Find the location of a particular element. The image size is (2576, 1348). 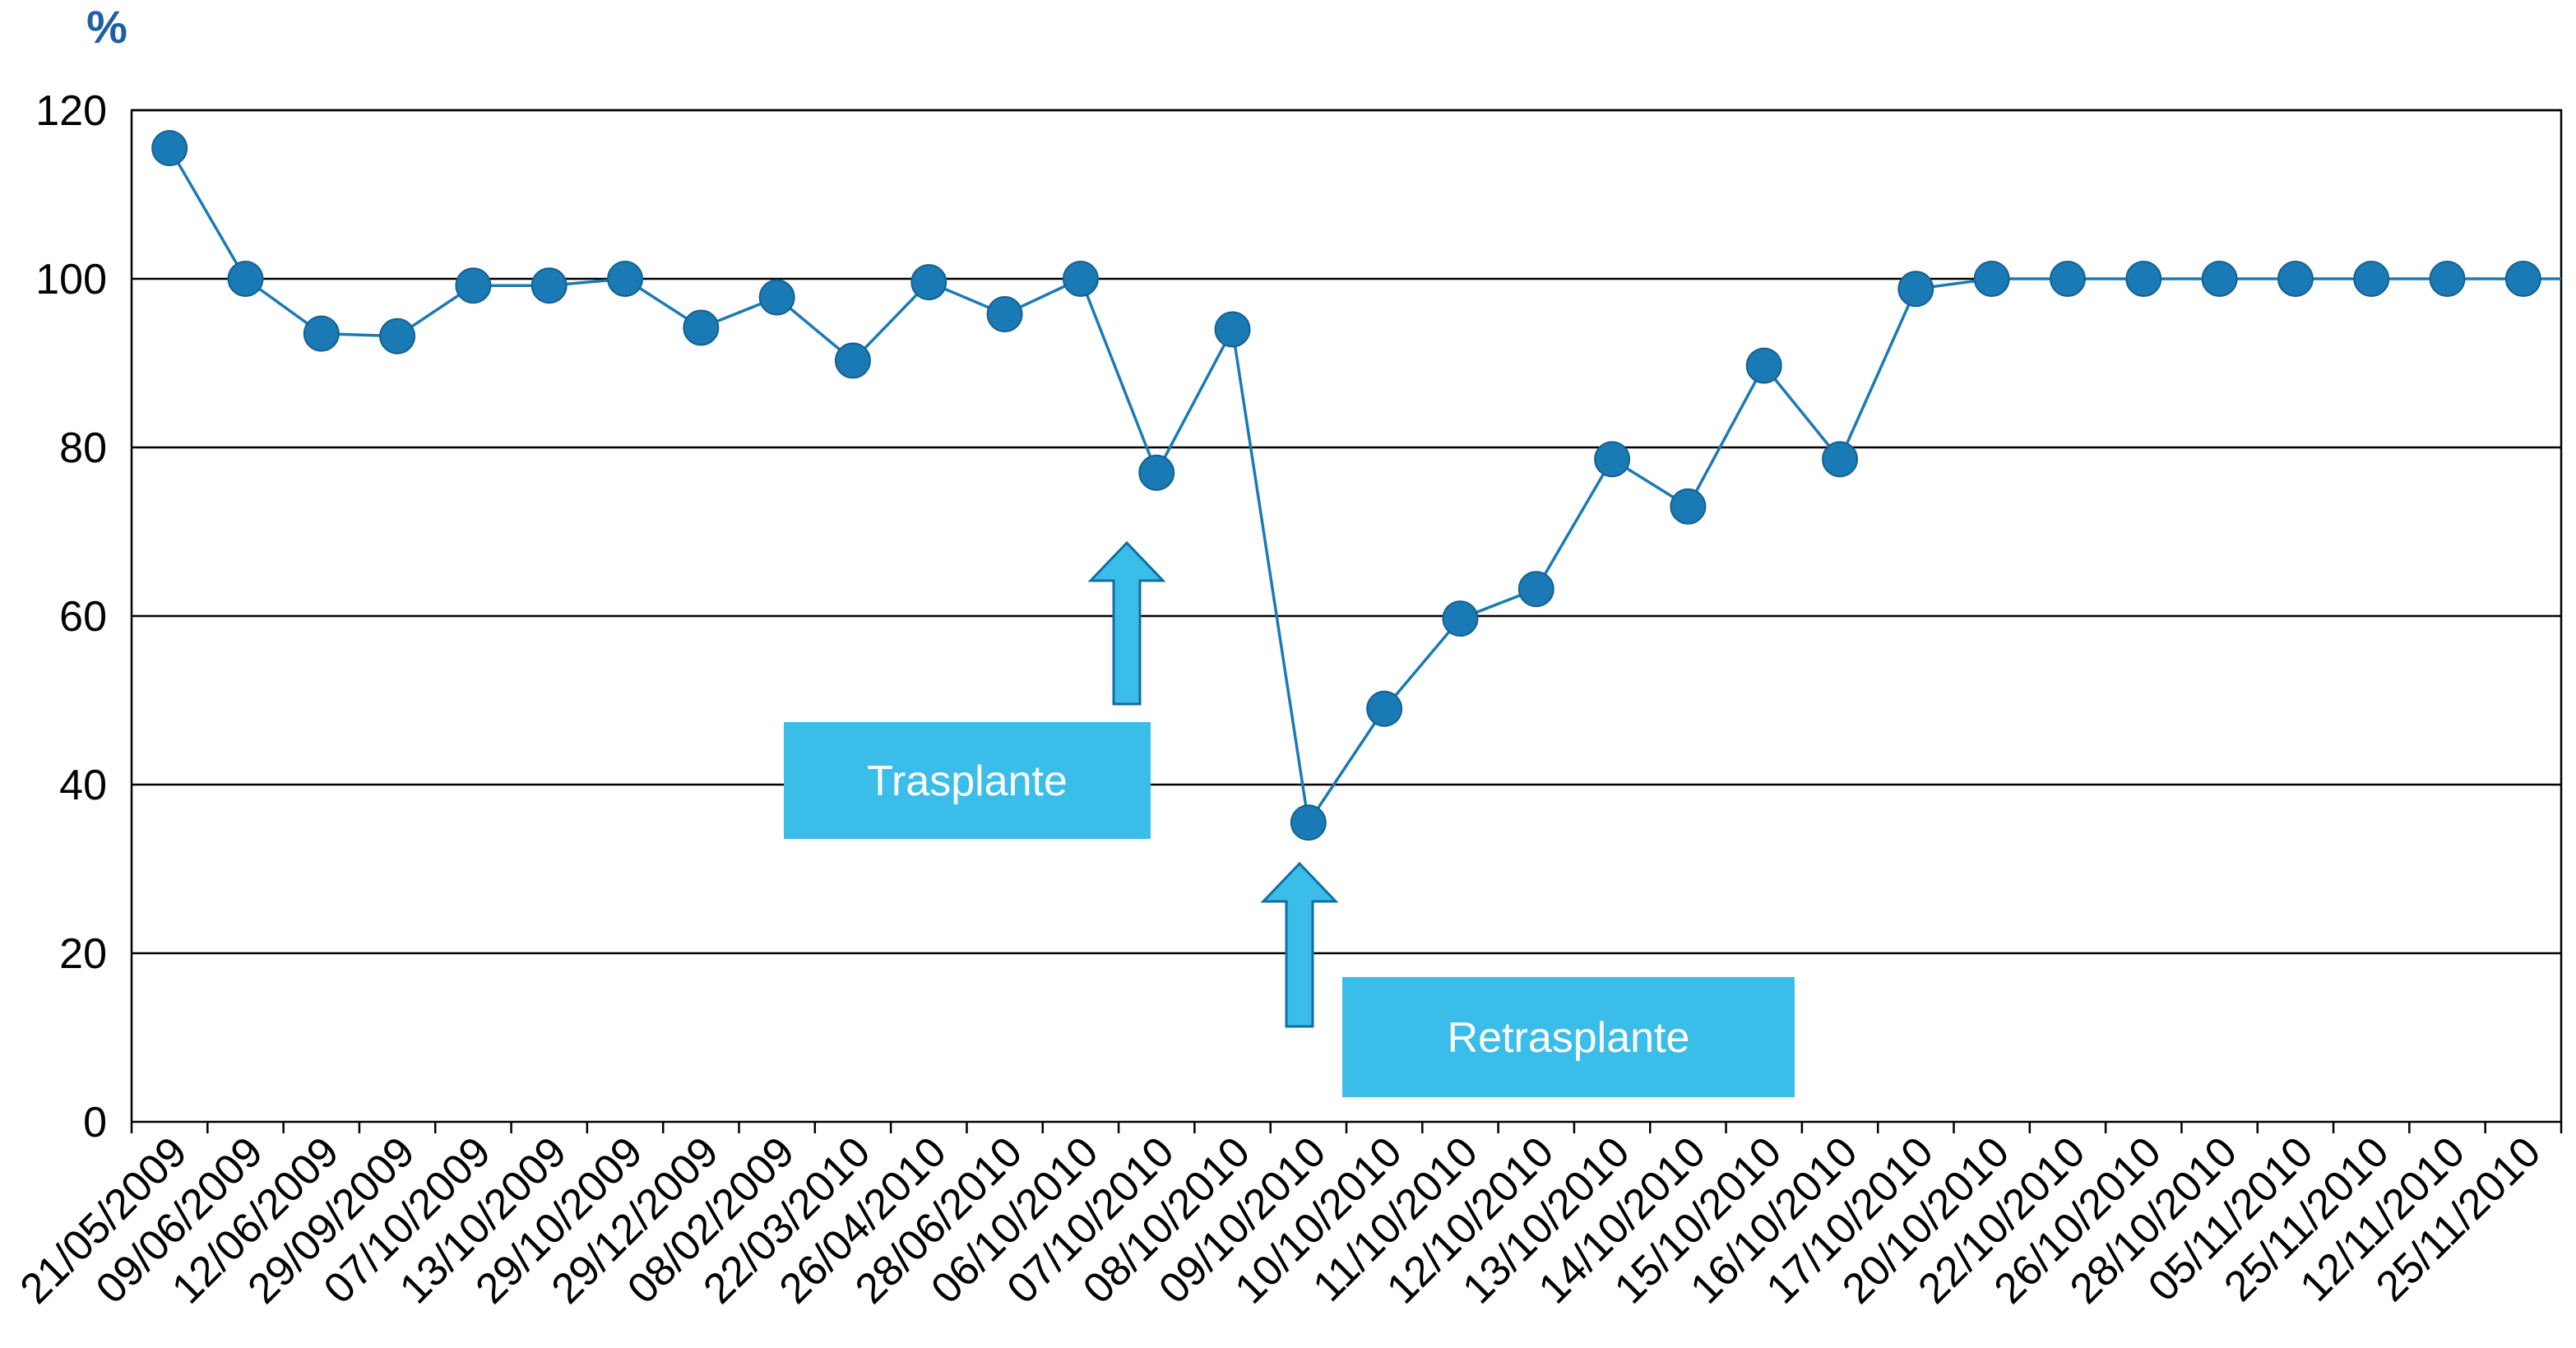

annotation-label: Retrasplante is located at coordinates (1569, 1038).